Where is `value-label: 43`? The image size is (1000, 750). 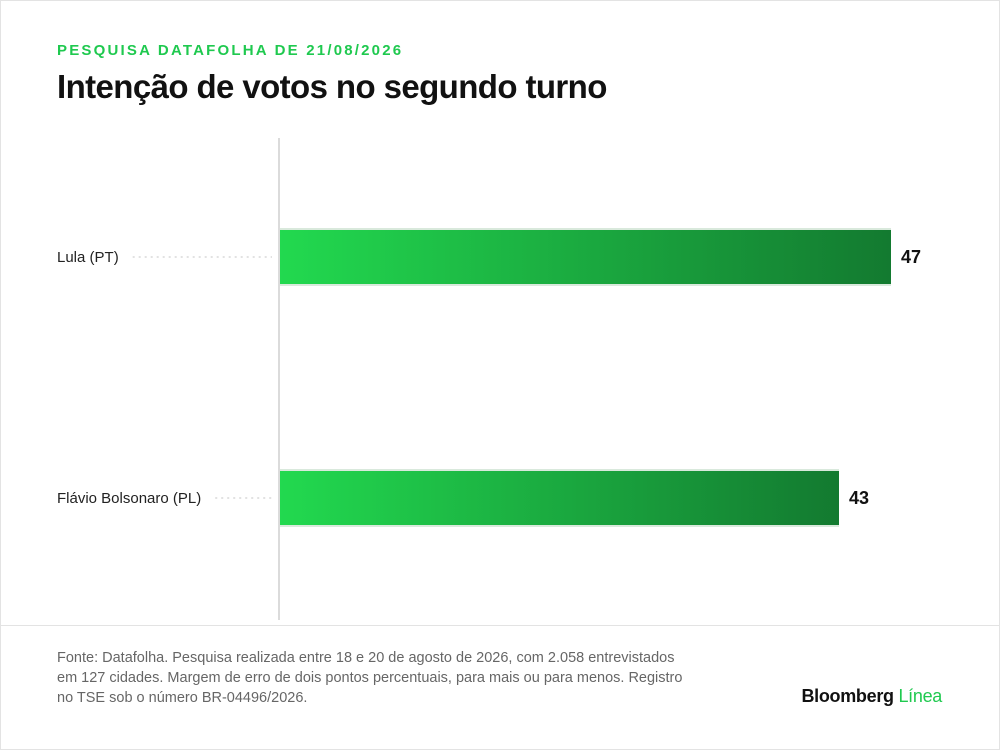
value-label: 43 is located at coordinates (859, 498).